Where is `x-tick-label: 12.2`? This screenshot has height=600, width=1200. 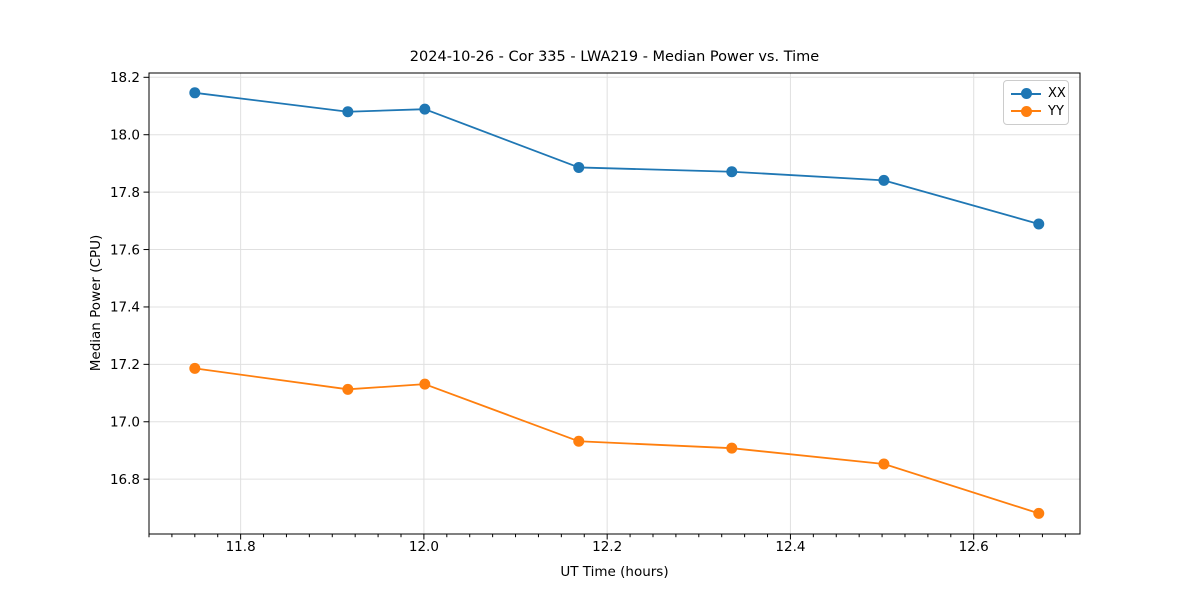 x-tick-label: 12.2 is located at coordinates (607, 547).